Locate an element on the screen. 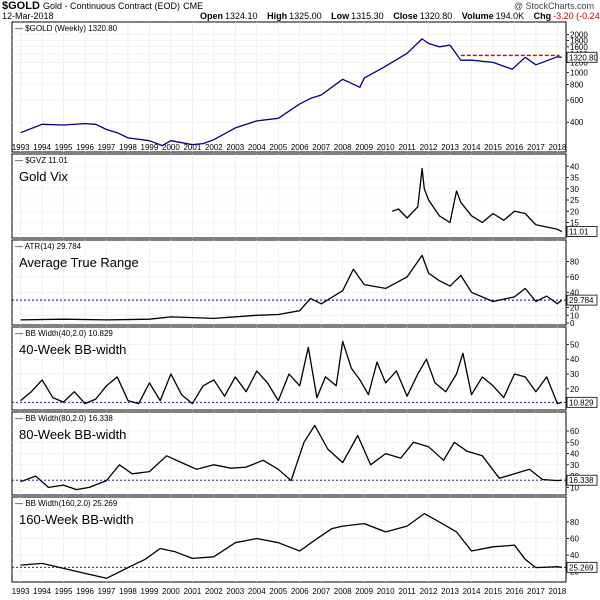  y-tick-label: 35 is located at coordinates (574, 178).